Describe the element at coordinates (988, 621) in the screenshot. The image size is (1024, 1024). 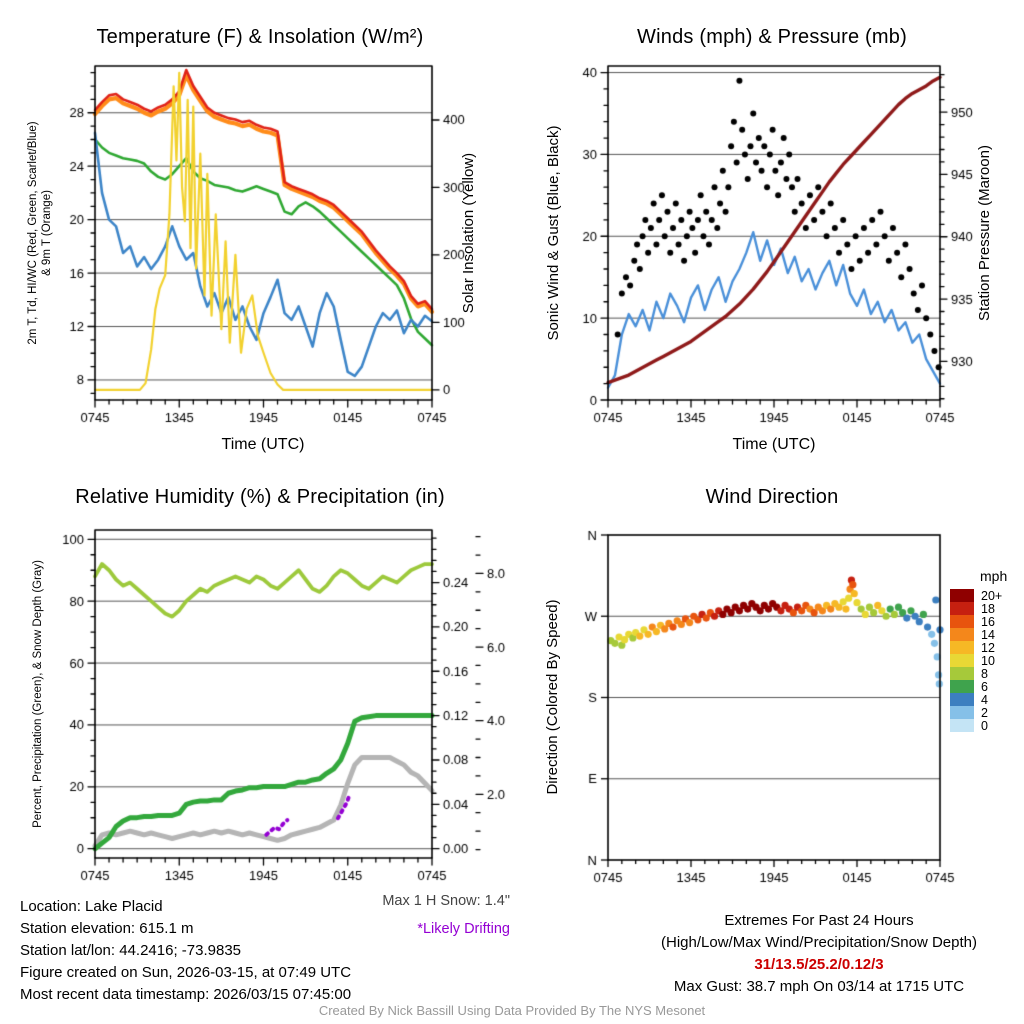
I see `legend-label: 16` at that location.